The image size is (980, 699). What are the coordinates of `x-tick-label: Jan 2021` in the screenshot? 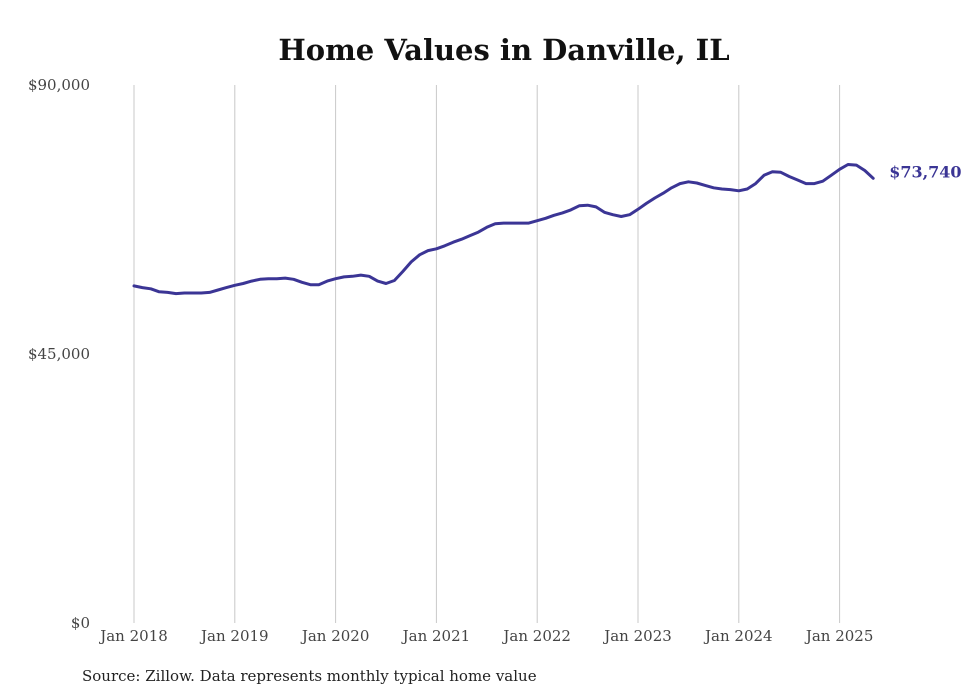 It's located at (436, 636).